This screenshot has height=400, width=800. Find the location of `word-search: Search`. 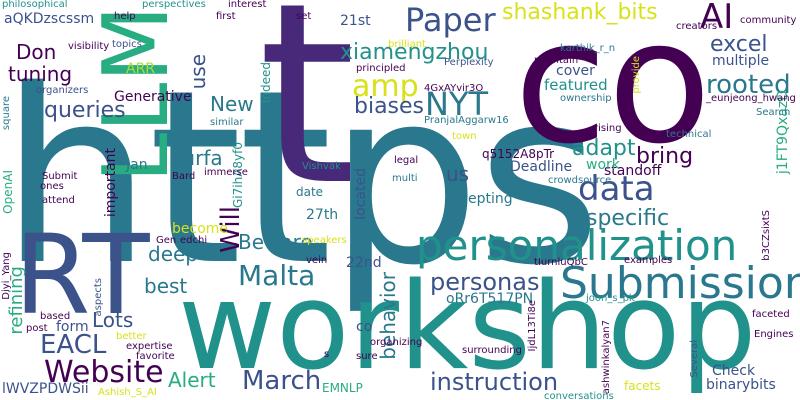

word-search: Search is located at coordinates (773, 112).